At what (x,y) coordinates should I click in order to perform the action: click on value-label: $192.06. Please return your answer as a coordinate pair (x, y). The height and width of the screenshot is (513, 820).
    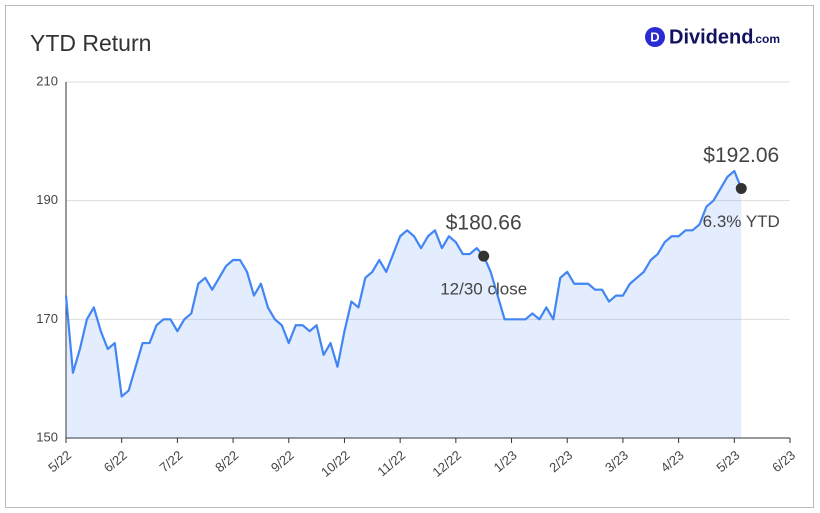
    Looking at the image, I should click on (741, 155).